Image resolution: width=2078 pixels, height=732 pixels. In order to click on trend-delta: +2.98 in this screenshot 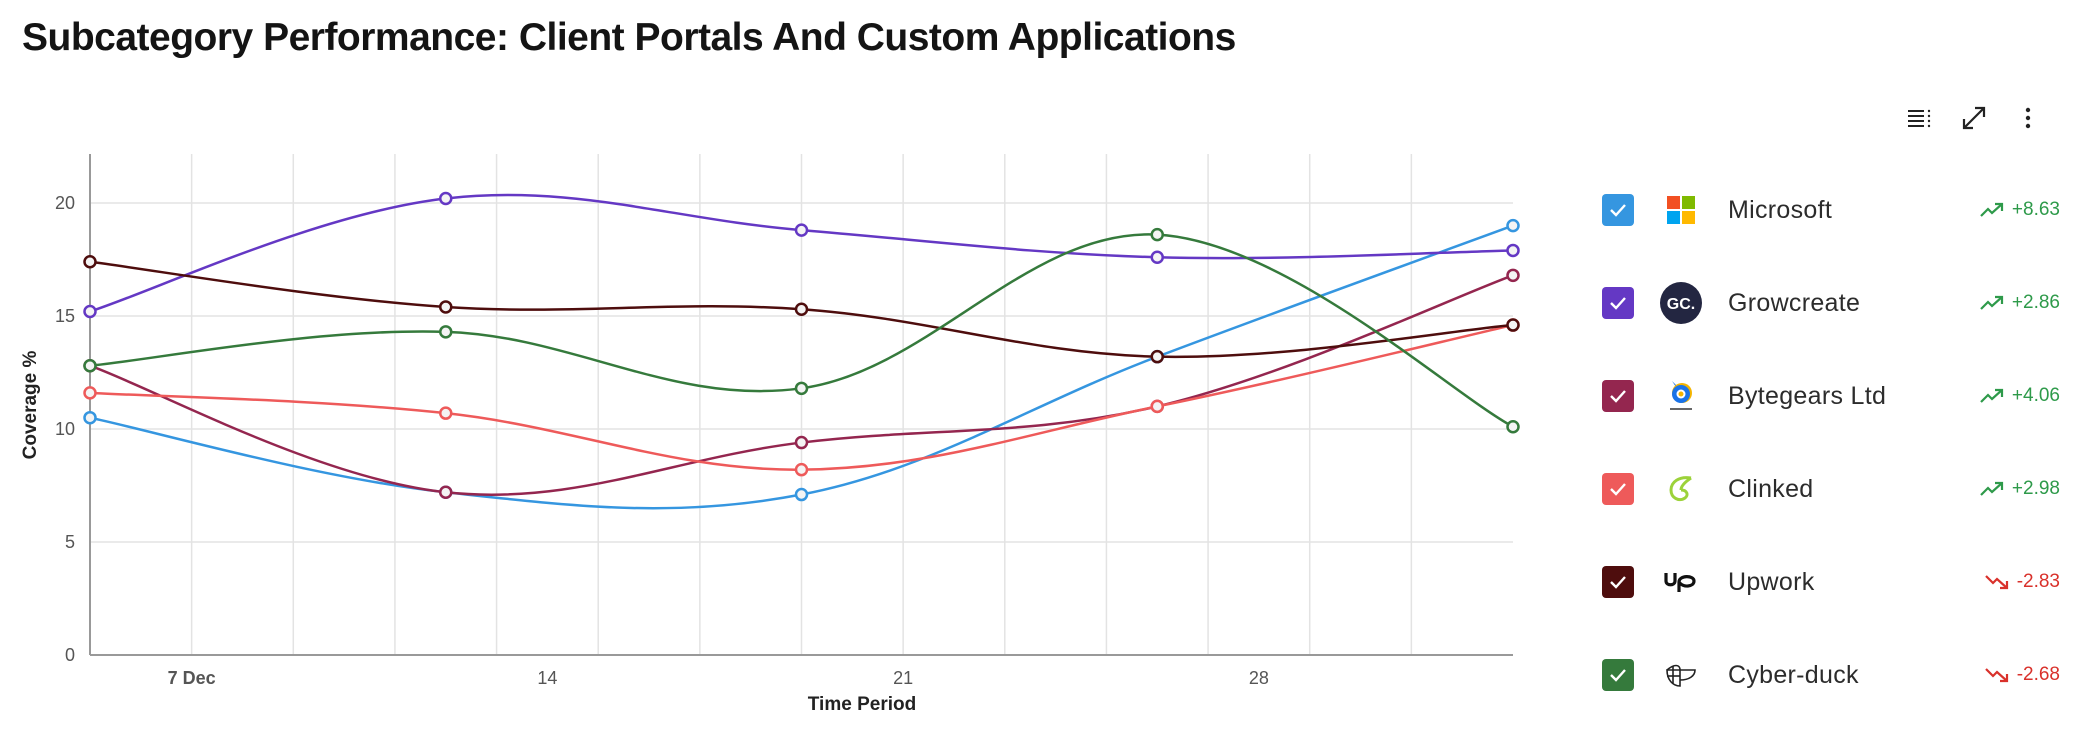, I will do `click(2020, 489)`.